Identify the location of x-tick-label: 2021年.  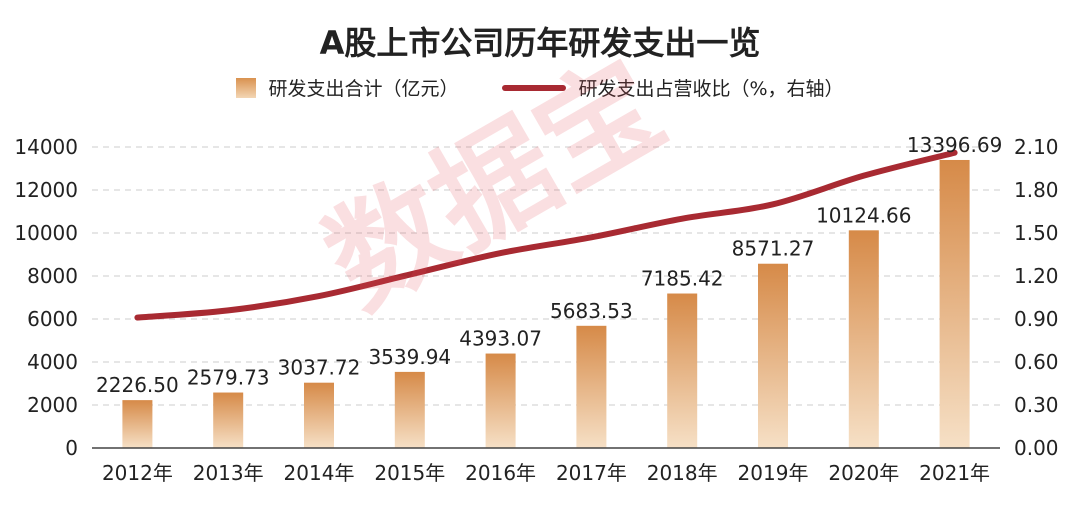
(954, 473).